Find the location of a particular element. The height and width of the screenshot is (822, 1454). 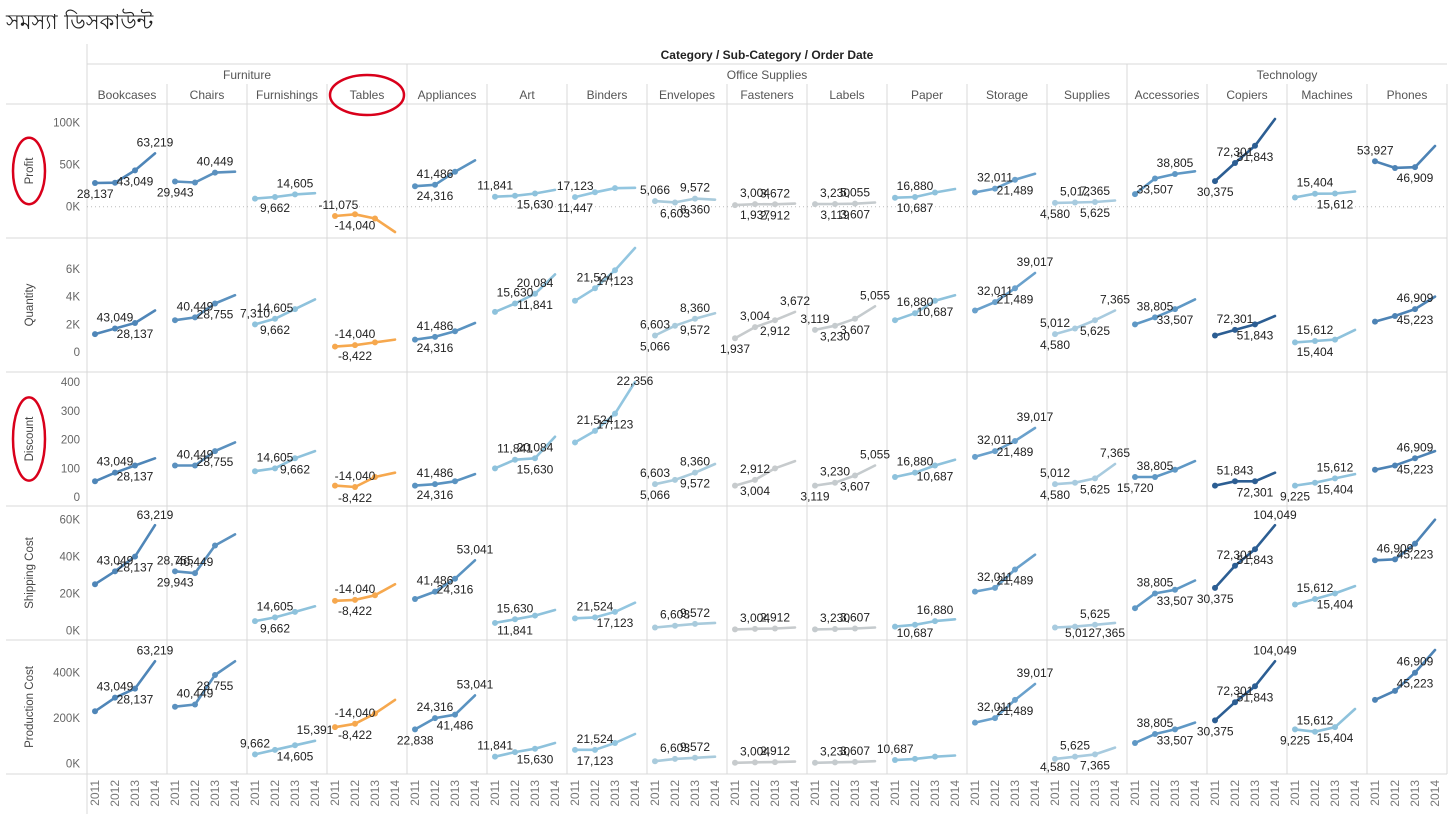

series-line-labels-discount is located at coordinates (845, 475).